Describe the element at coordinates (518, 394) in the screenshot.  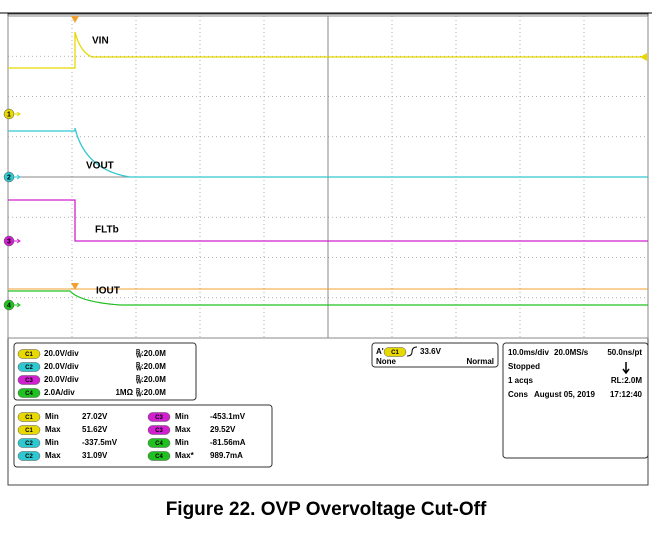
I see `cons: Cons` at that location.